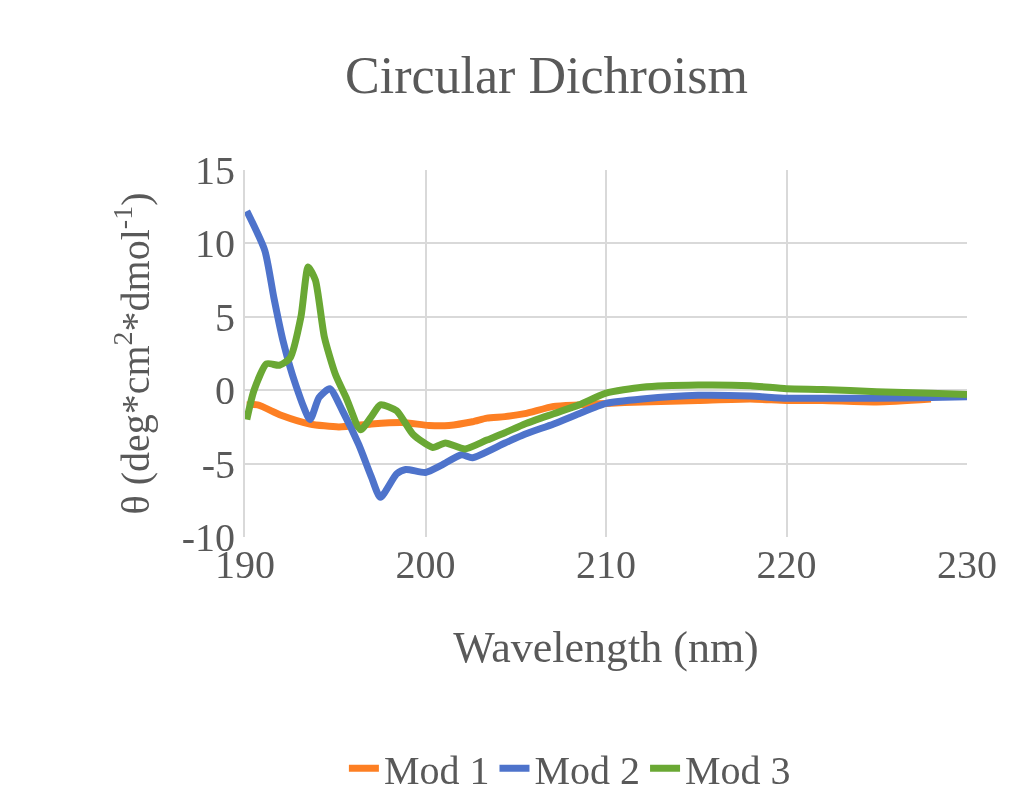 Image resolution: width=1012 pixels, height=812 pixels. What do you see at coordinates (215, 170) in the screenshot?
I see `y-tick-label: 15` at bounding box center [215, 170].